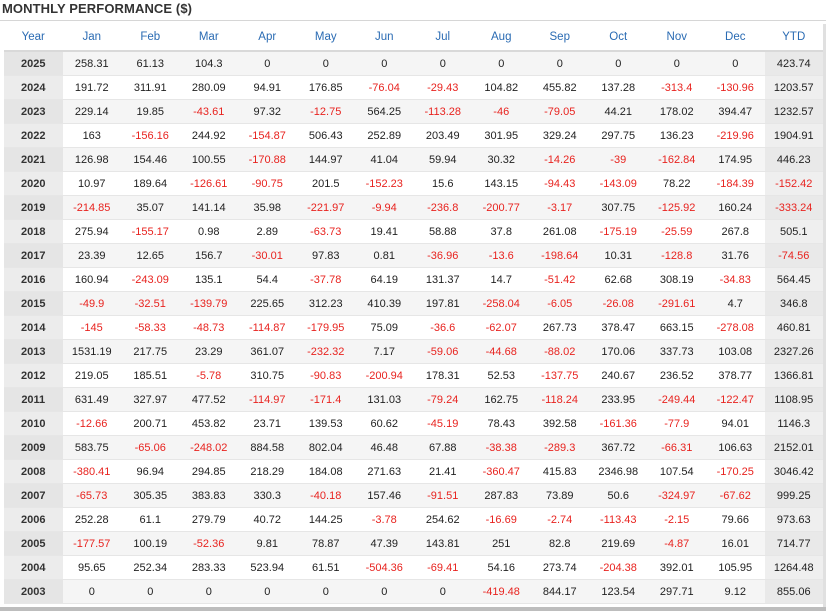 This screenshot has height=612, width=826. I want to click on cell-jun: -3.78, so click(384, 519).